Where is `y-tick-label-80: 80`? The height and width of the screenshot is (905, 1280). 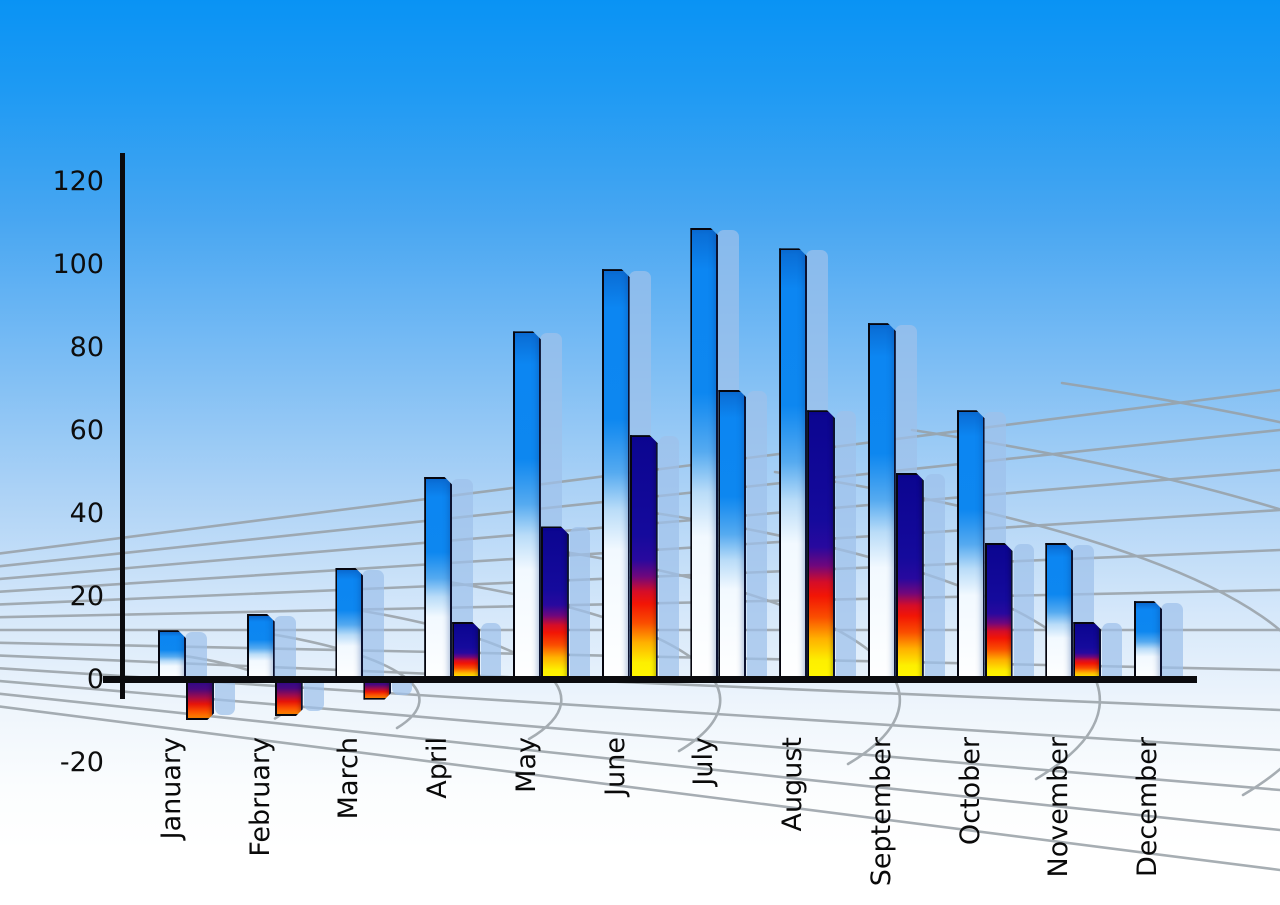
y-tick-label-80: 80 is located at coordinates (86, 347).